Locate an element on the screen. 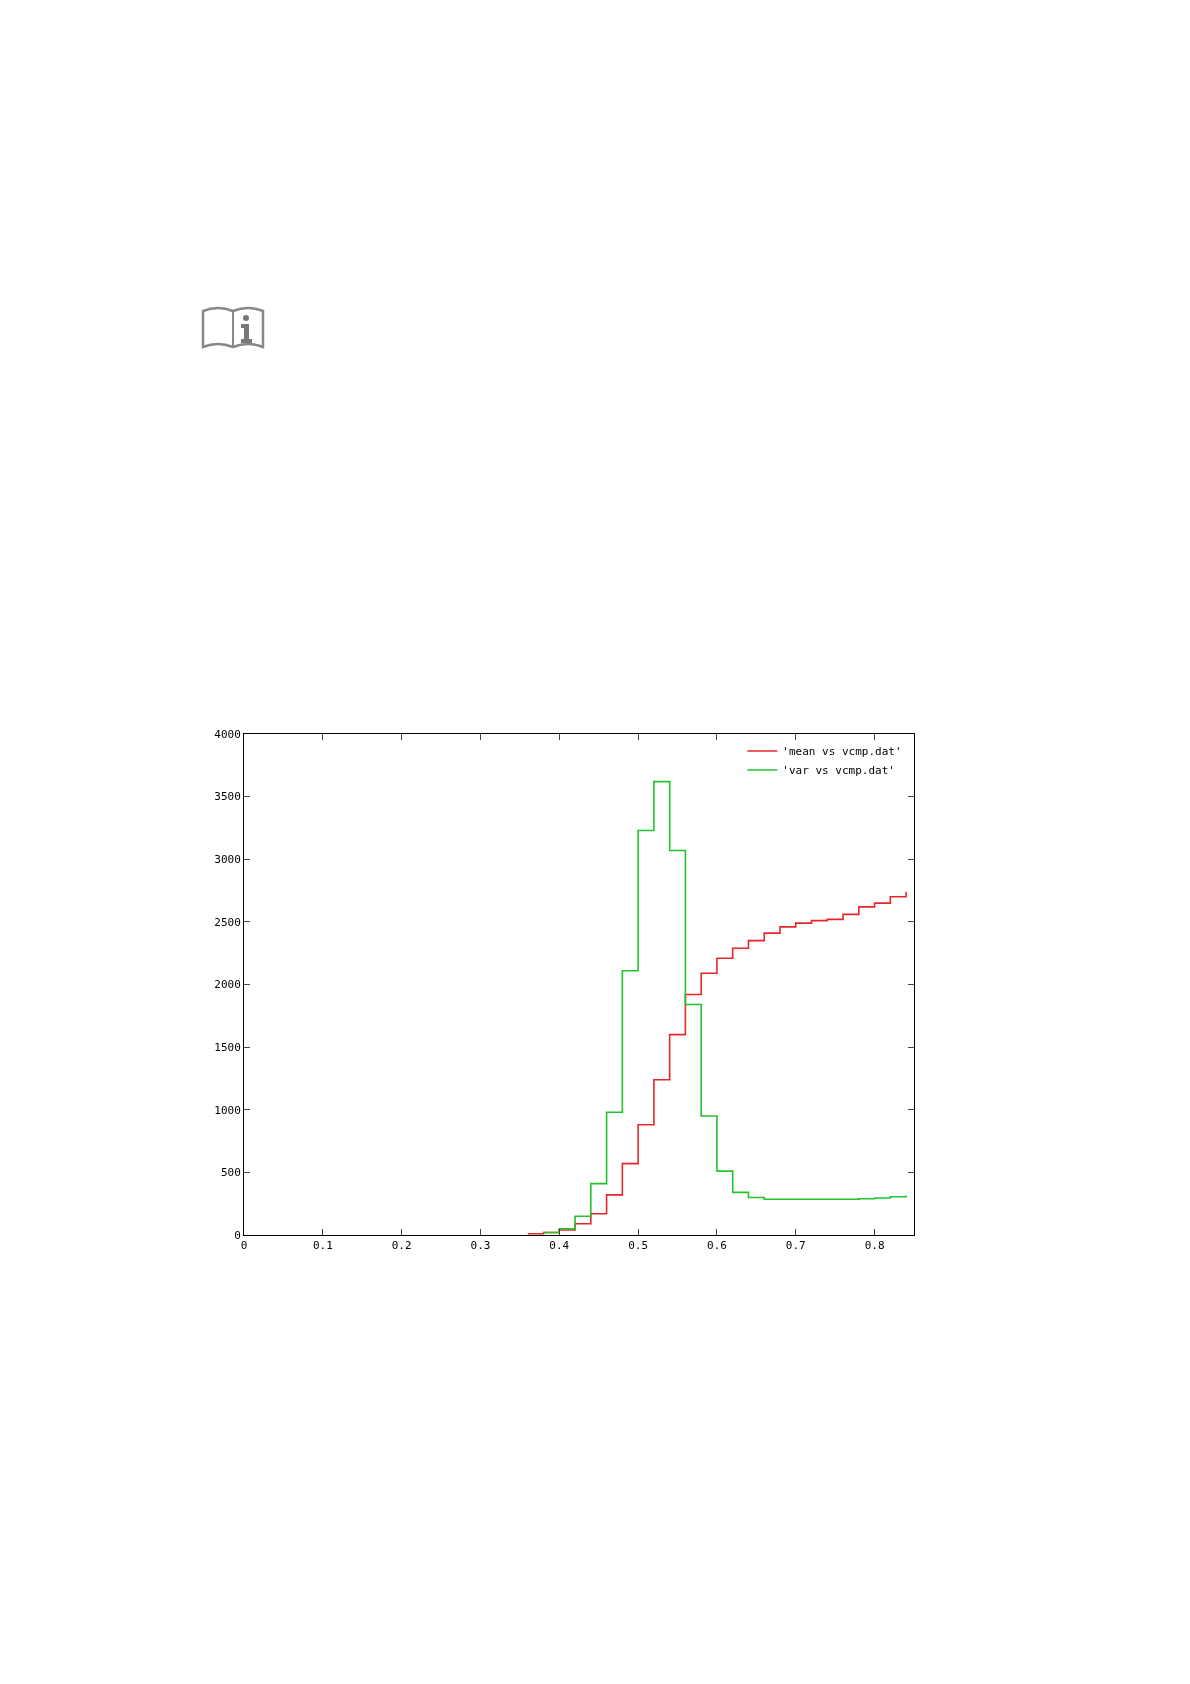 The height and width of the screenshot is (1684, 1190). x-tick-label: 0.6 is located at coordinates (717, 1246).